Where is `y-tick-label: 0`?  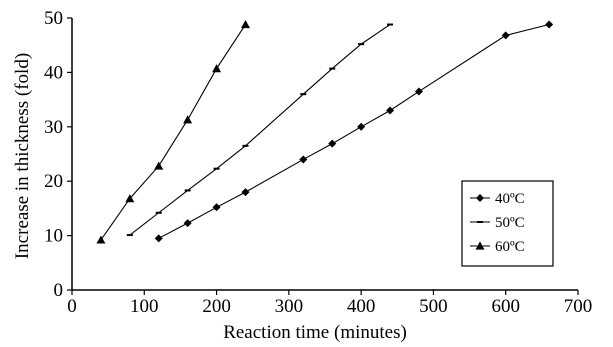 y-tick-label: 0 is located at coordinates (59, 290).